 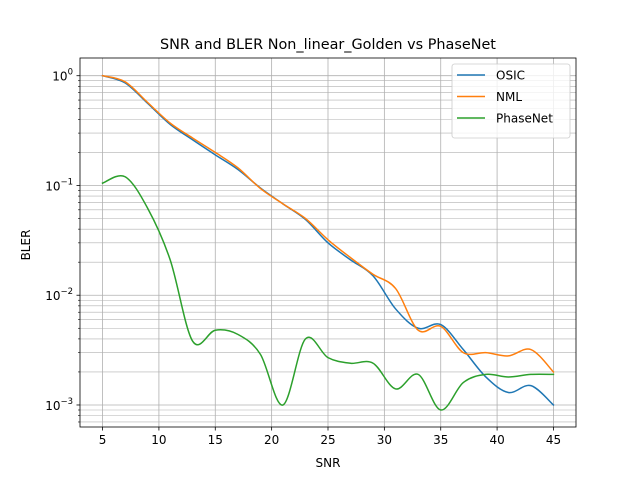 I want to click on x-axis-ticks: 5 10 15 20 25 30 35 40 45, so click(x=330, y=437).